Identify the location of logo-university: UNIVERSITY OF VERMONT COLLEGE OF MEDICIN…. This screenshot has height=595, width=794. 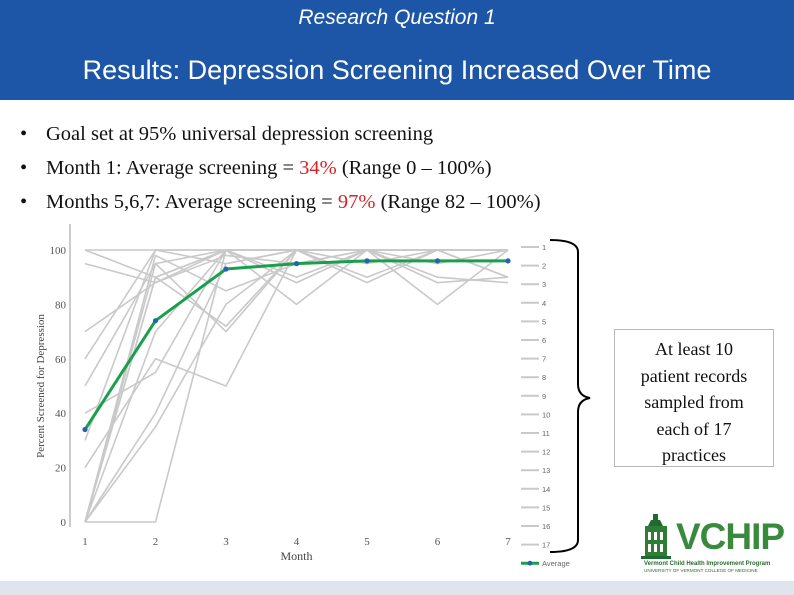
(701, 570).